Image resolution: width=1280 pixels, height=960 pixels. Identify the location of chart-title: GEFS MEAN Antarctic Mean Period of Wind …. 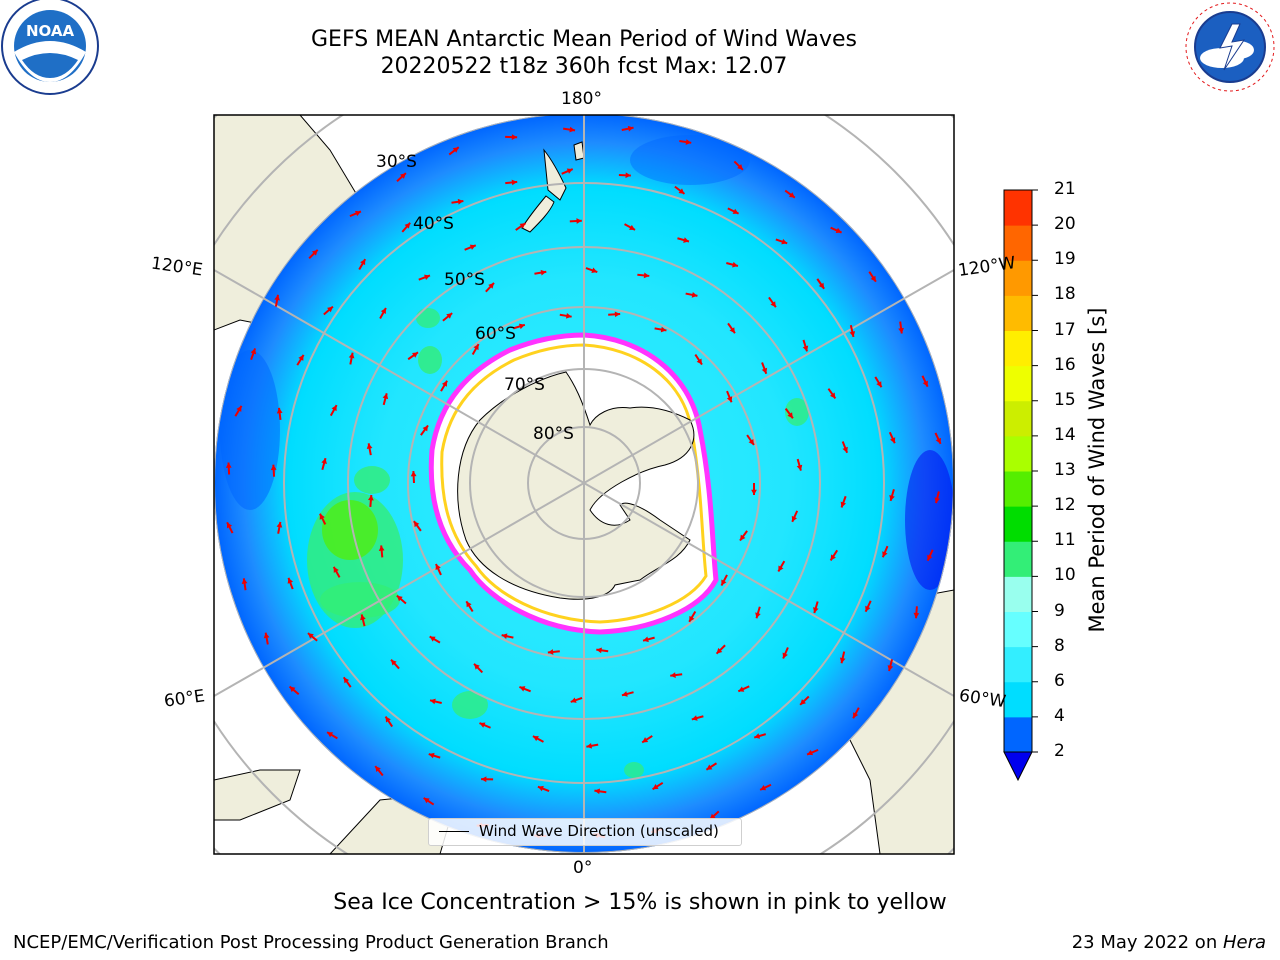
(584, 39).